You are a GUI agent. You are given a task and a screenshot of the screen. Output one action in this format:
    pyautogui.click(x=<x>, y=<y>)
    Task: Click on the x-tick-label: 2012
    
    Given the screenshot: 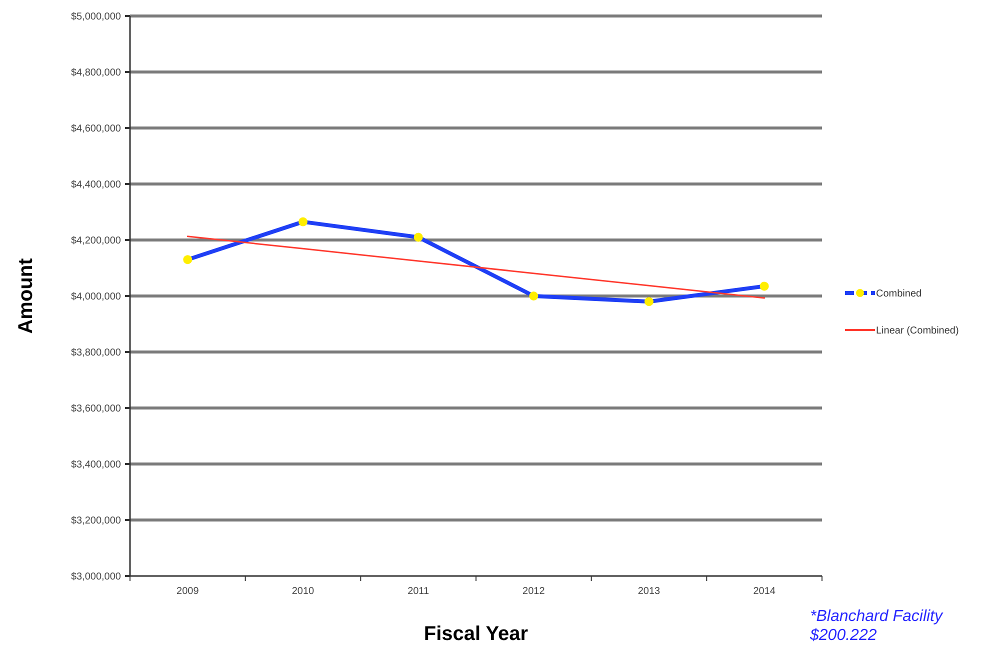 What is the action you would take?
    pyautogui.click(x=534, y=591)
    